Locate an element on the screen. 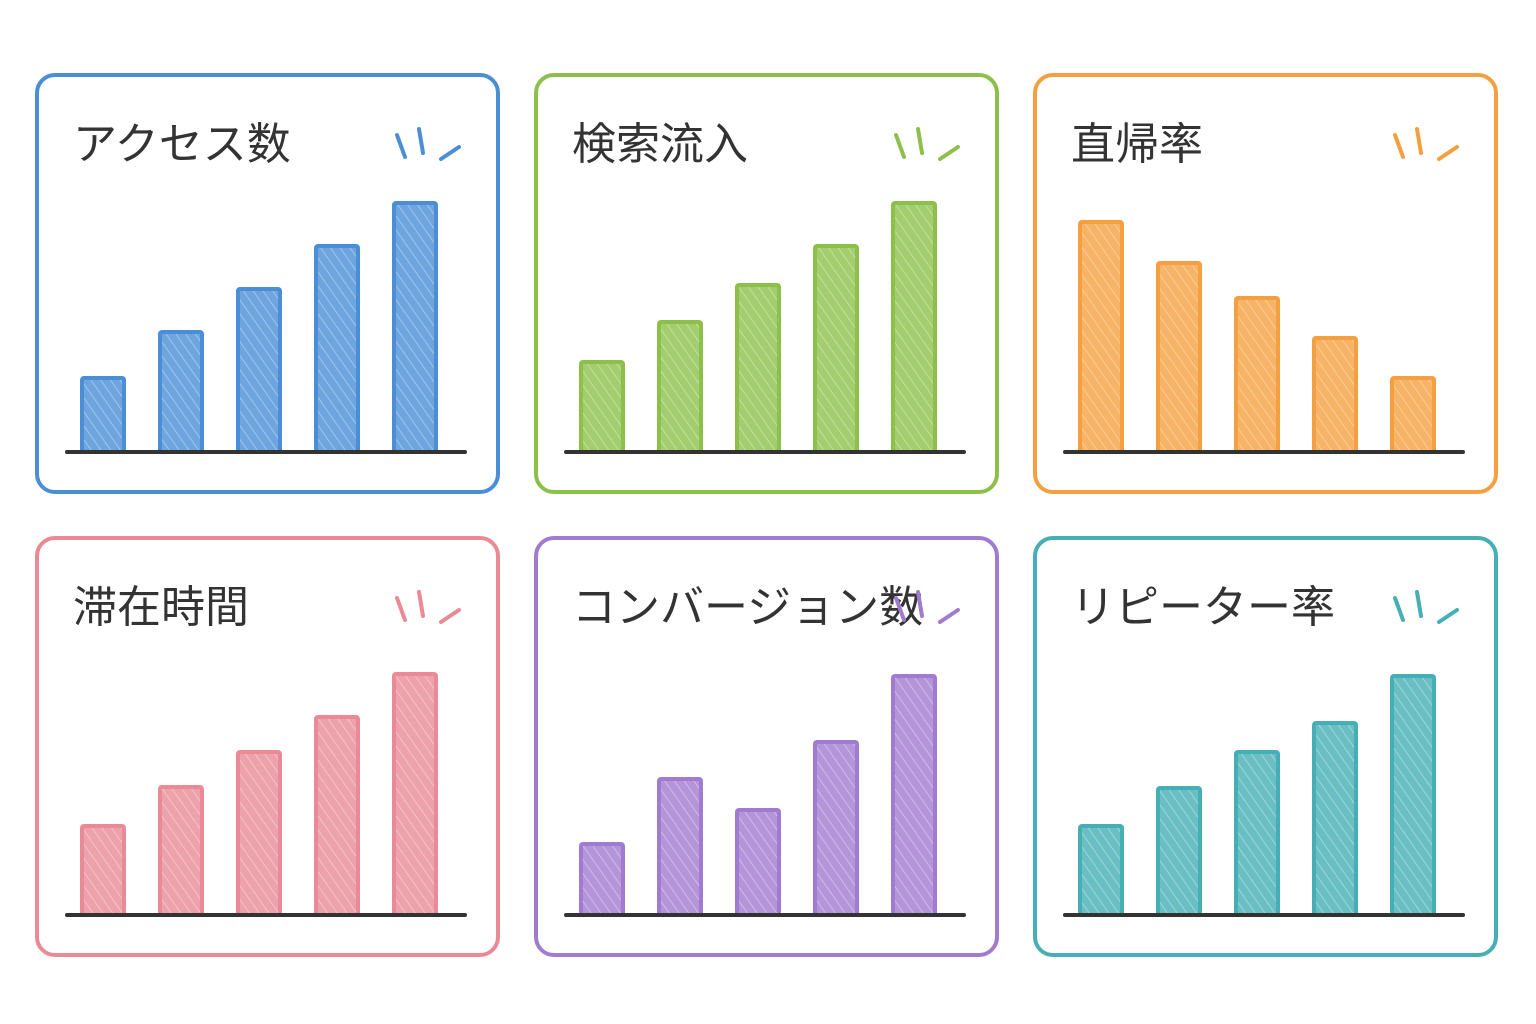 The height and width of the screenshot is (1024, 1536). chart-card: コンバージョン数 is located at coordinates (766, 746).